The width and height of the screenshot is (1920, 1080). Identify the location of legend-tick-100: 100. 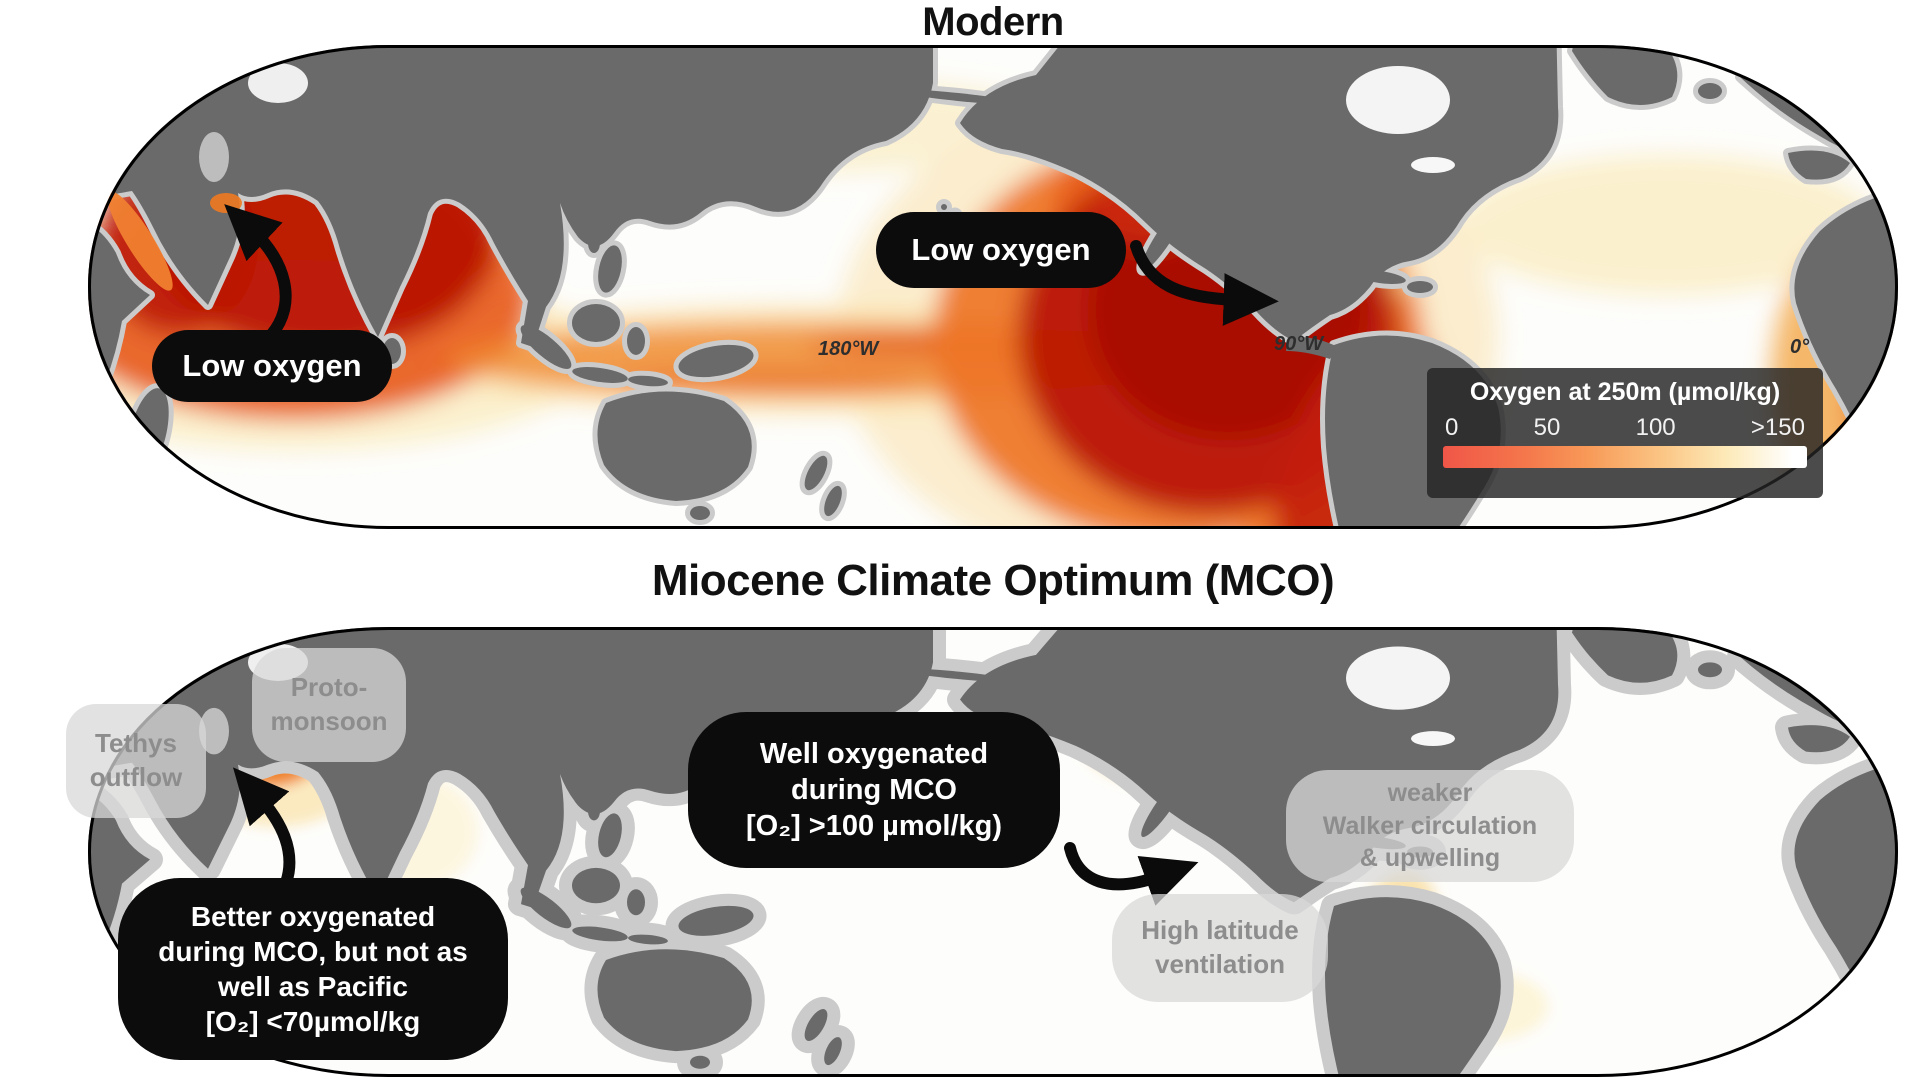
(1655, 427).